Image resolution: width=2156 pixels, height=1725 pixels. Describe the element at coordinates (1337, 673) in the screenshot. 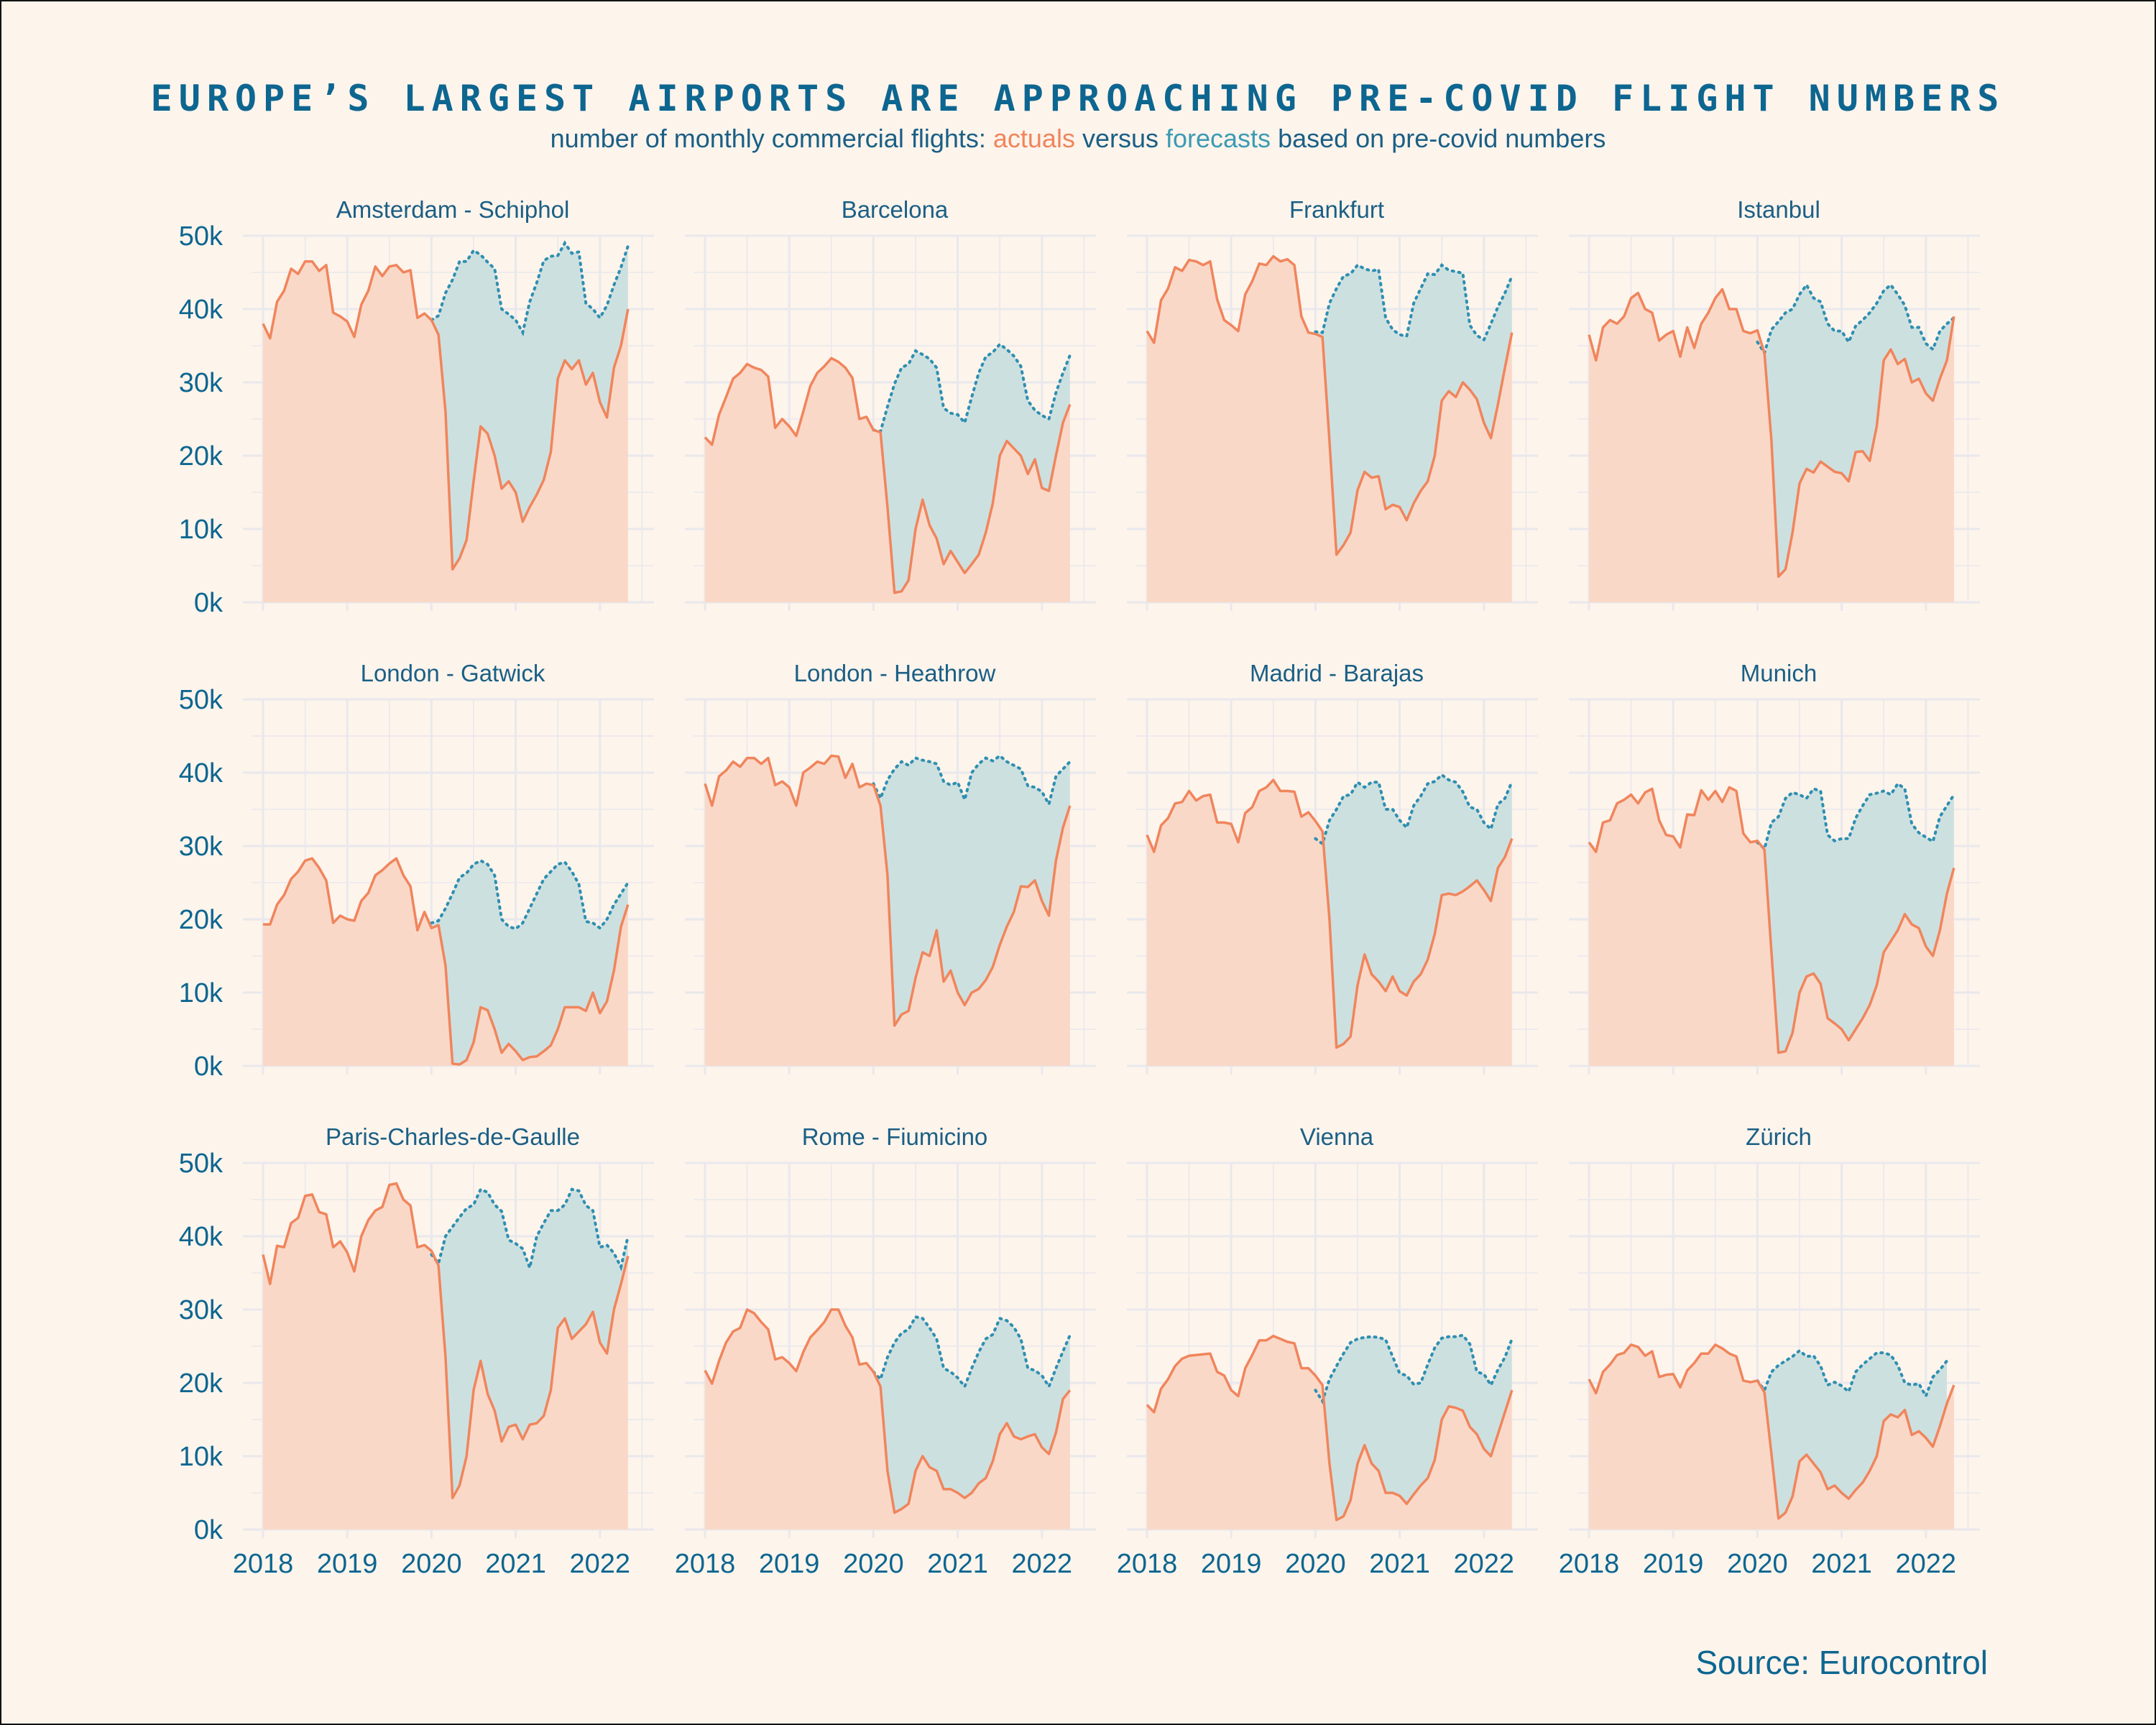

I see `facet-title: Madrid - Barajas` at that location.